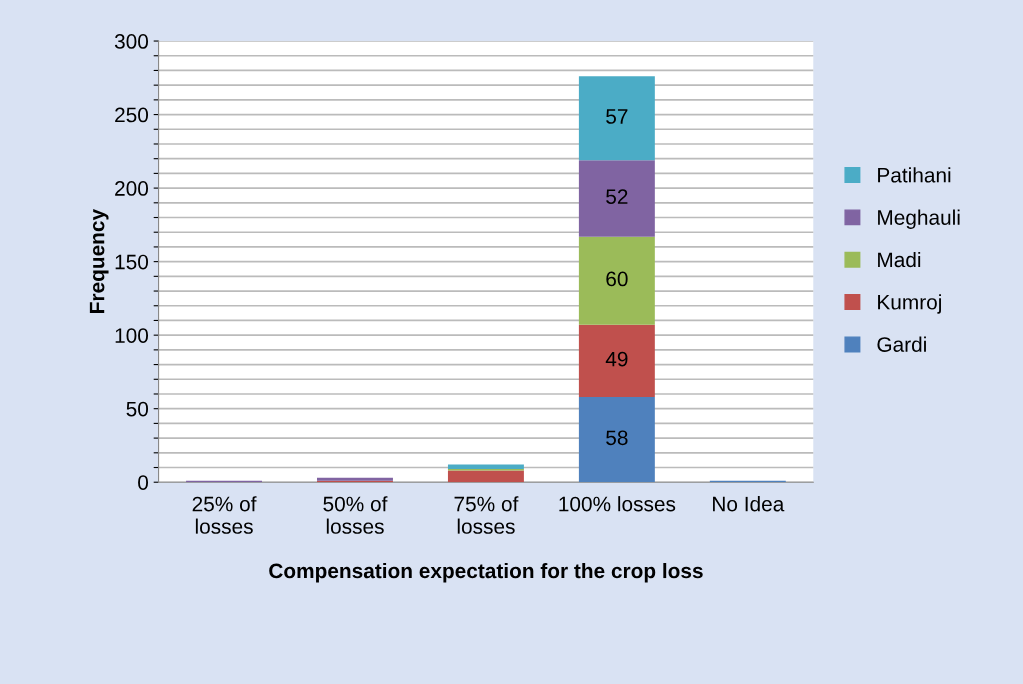 This screenshot has height=684, width=1023. What do you see at coordinates (899, 259) in the screenshot?
I see `legend-label: Madi` at bounding box center [899, 259].